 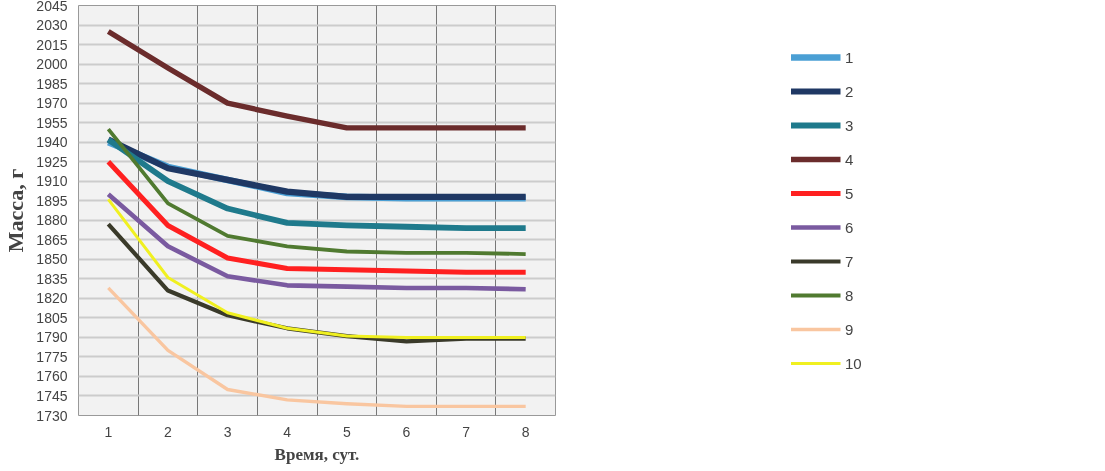 I want to click on y-tick-label: 1730, so click(x=52, y=415).